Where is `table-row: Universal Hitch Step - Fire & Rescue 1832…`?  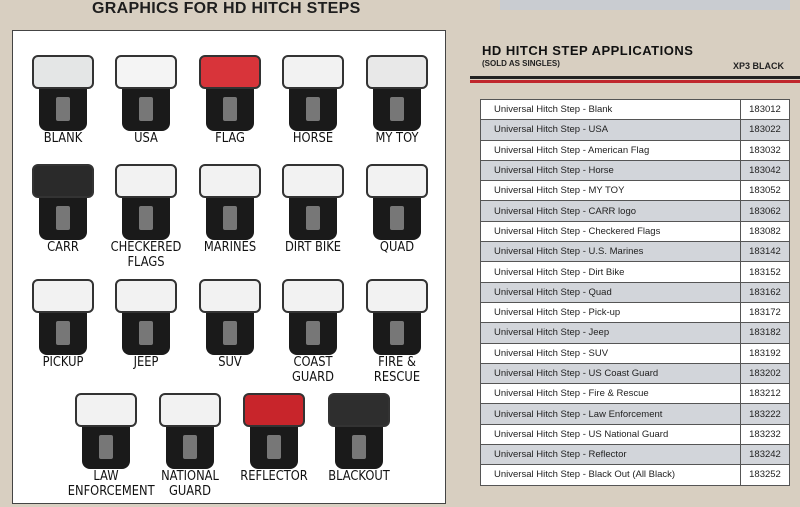
table-row: Universal Hitch Step - Fire & Rescue 1832… is located at coordinates (635, 394).